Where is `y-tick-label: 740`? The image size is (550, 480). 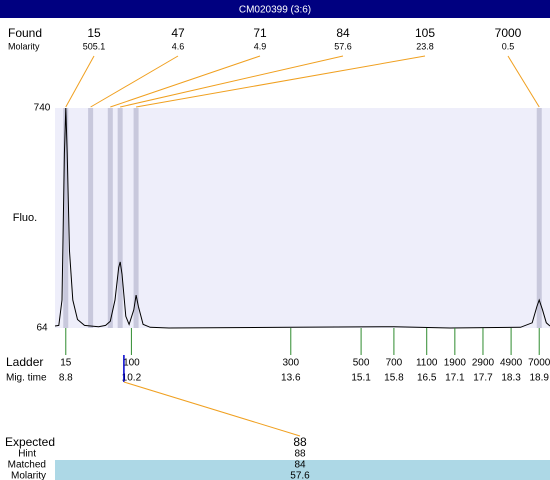
y-tick-label: 740 is located at coordinates (42, 108).